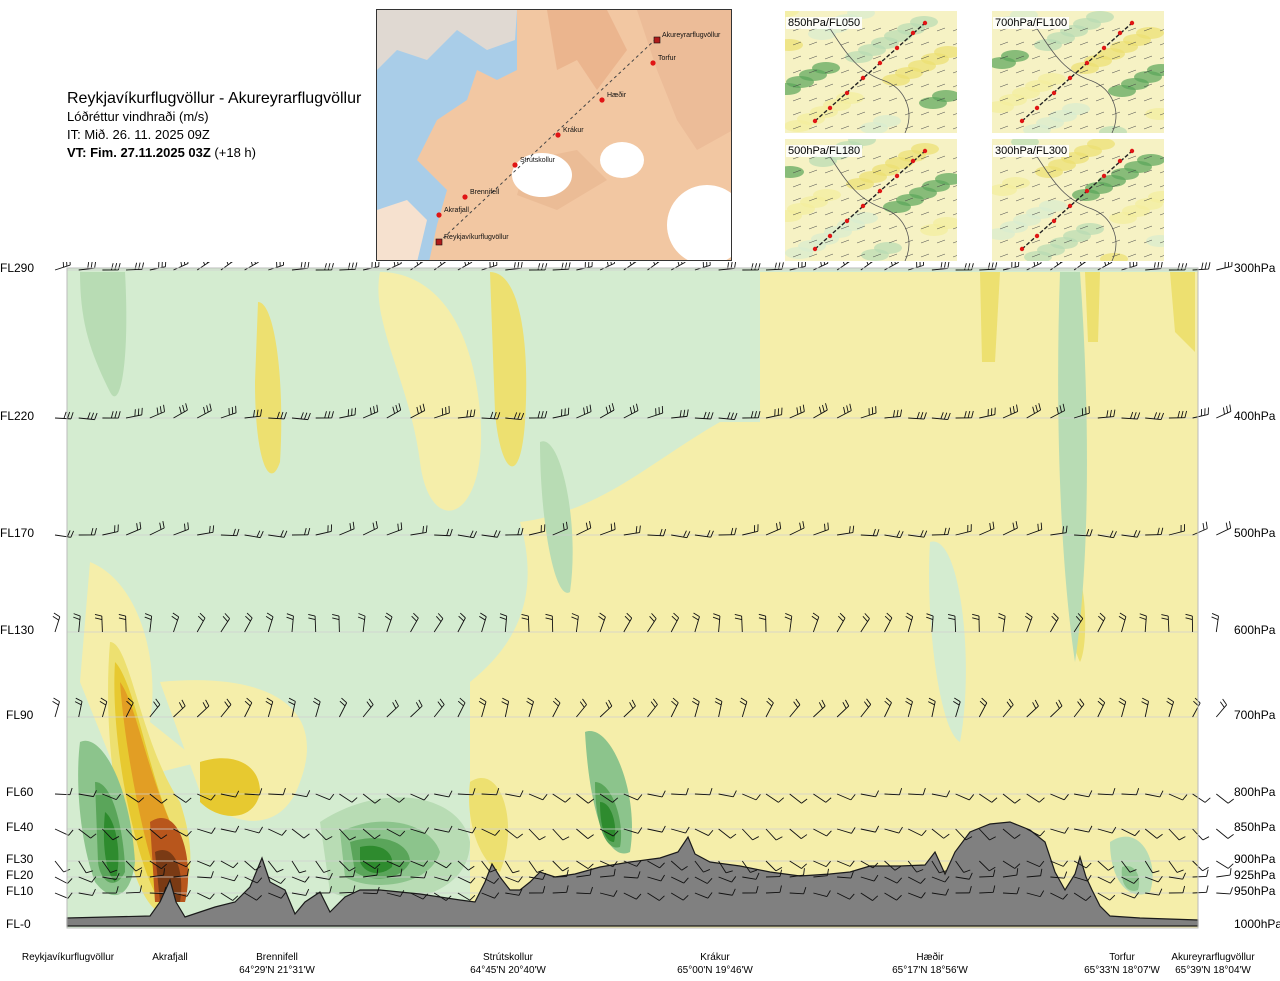  What do you see at coordinates (1122, 964) in the screenshot?
I see `location-label-6: Torfur 65°33'N 18°07'W` at bounding box center [1122, 964].